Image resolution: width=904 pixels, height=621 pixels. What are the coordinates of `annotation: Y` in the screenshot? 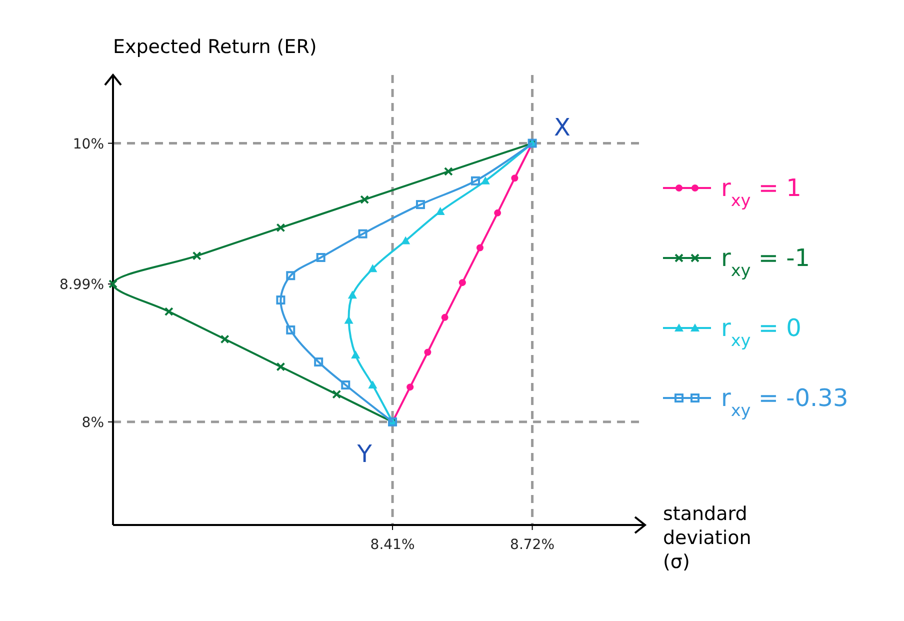 It's located at (364, 454).